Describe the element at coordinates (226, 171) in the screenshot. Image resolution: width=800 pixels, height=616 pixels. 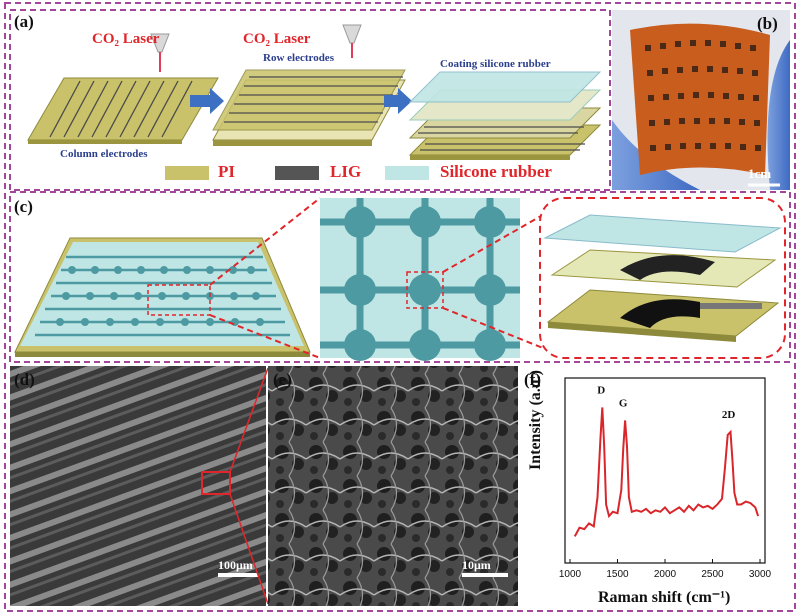
I see `legend-label-pi: PI` at that location.